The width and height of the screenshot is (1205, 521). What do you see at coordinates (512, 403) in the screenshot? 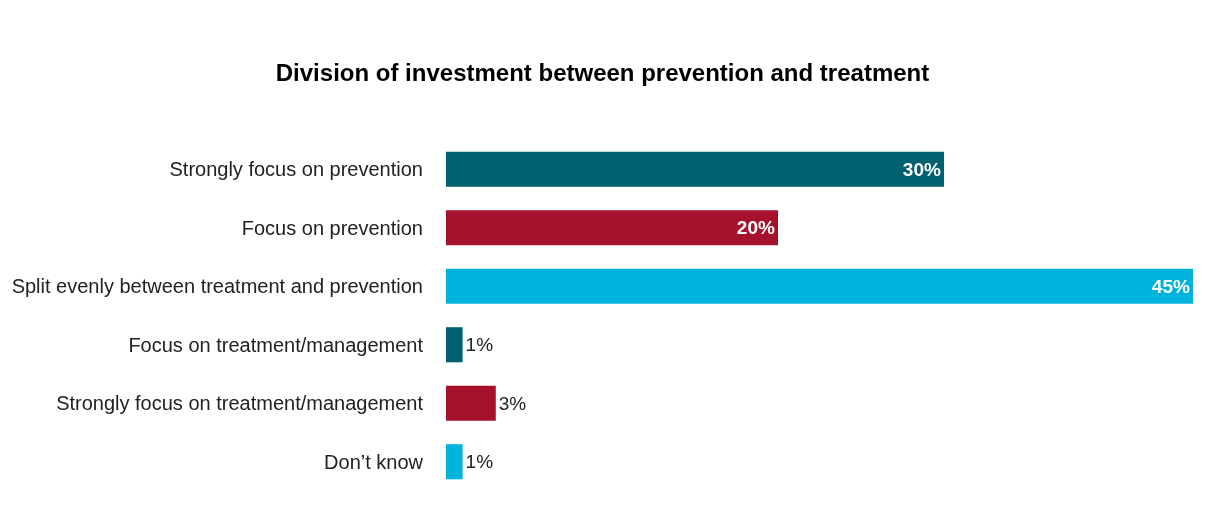
I see `data-label: 3%` at bounding box center [512, 403].